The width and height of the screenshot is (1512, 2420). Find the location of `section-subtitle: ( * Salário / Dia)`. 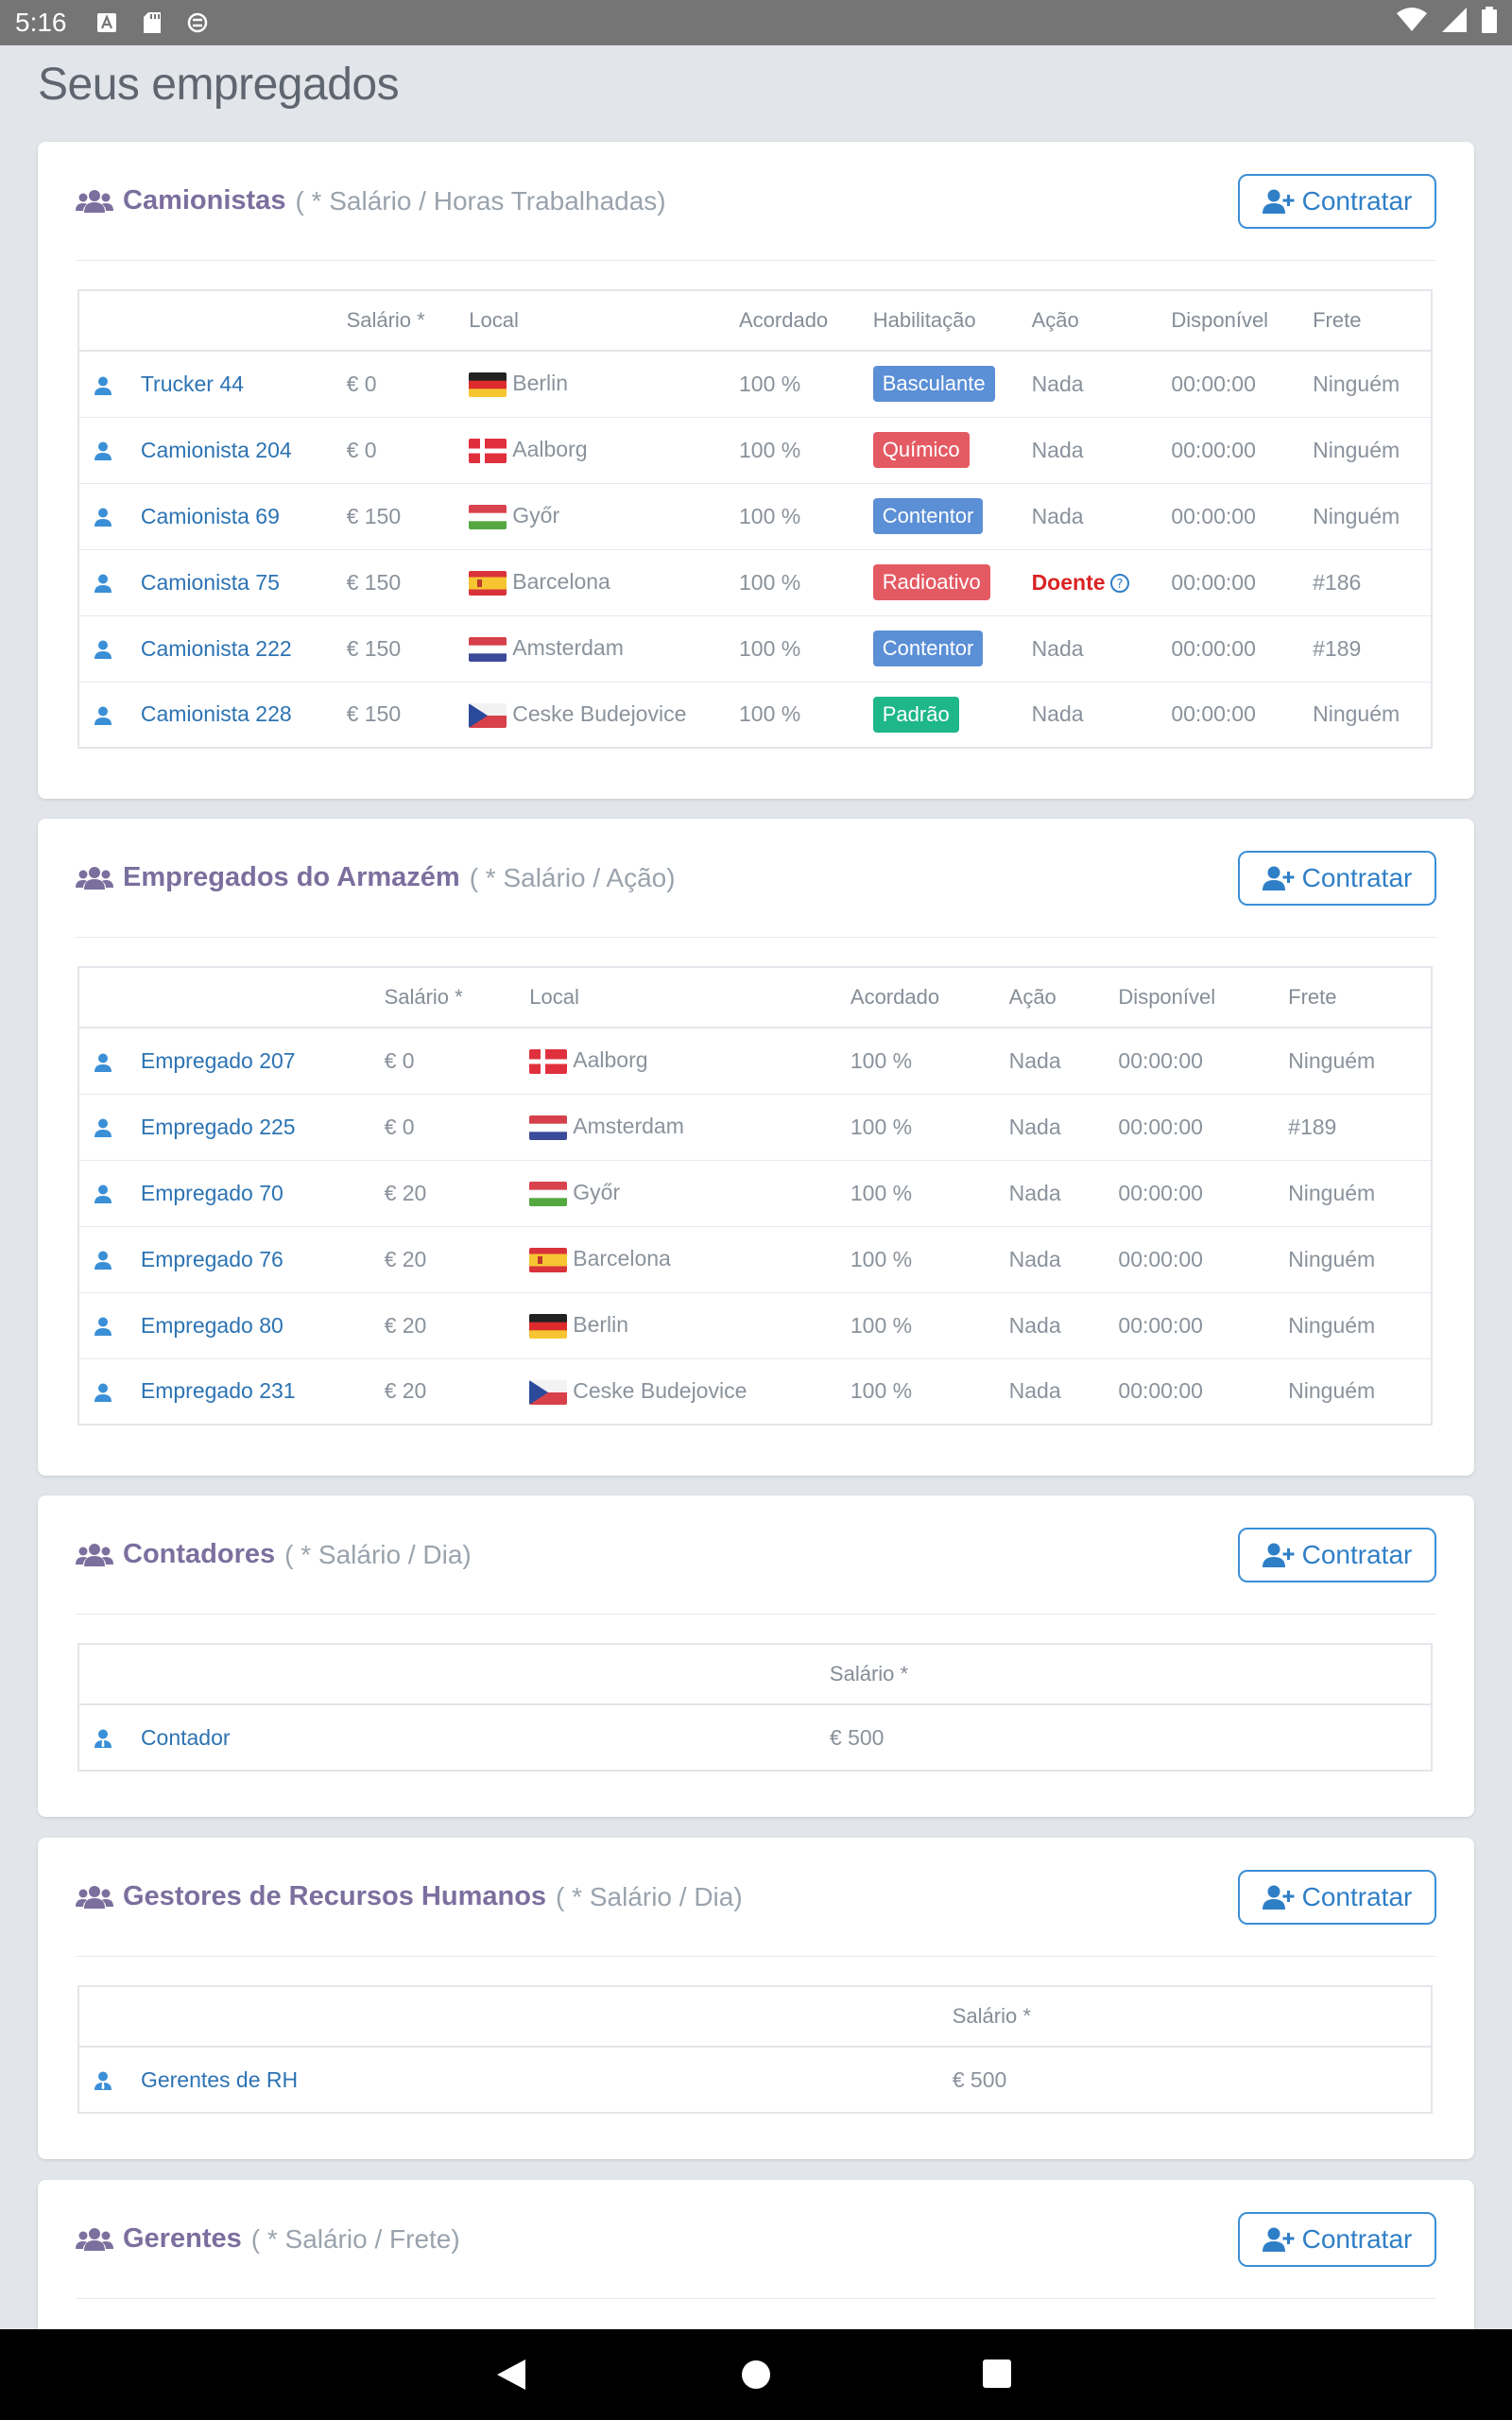

section-subtitle: ( * Salário / Dia) is located at coordinates (378, 1554).